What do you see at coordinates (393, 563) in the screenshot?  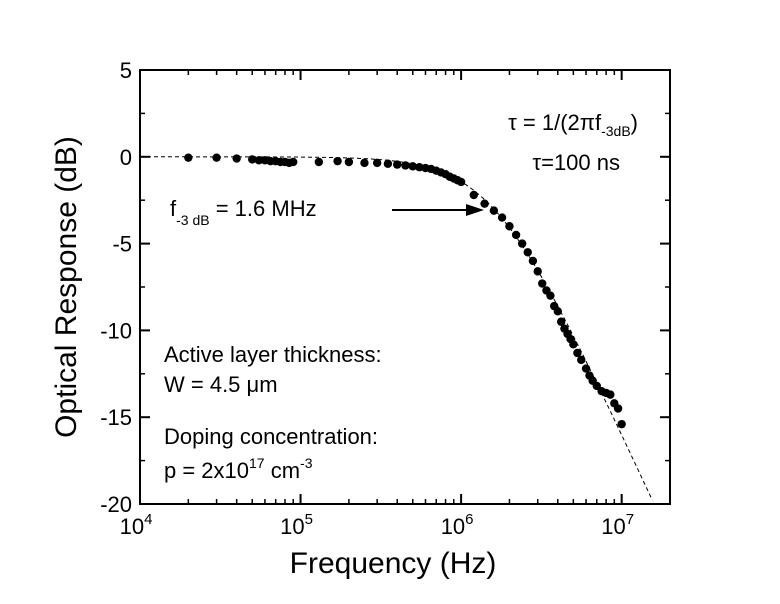 I see `x-axis-title: Frequency (Hz)` at bounding box center [393, 563].